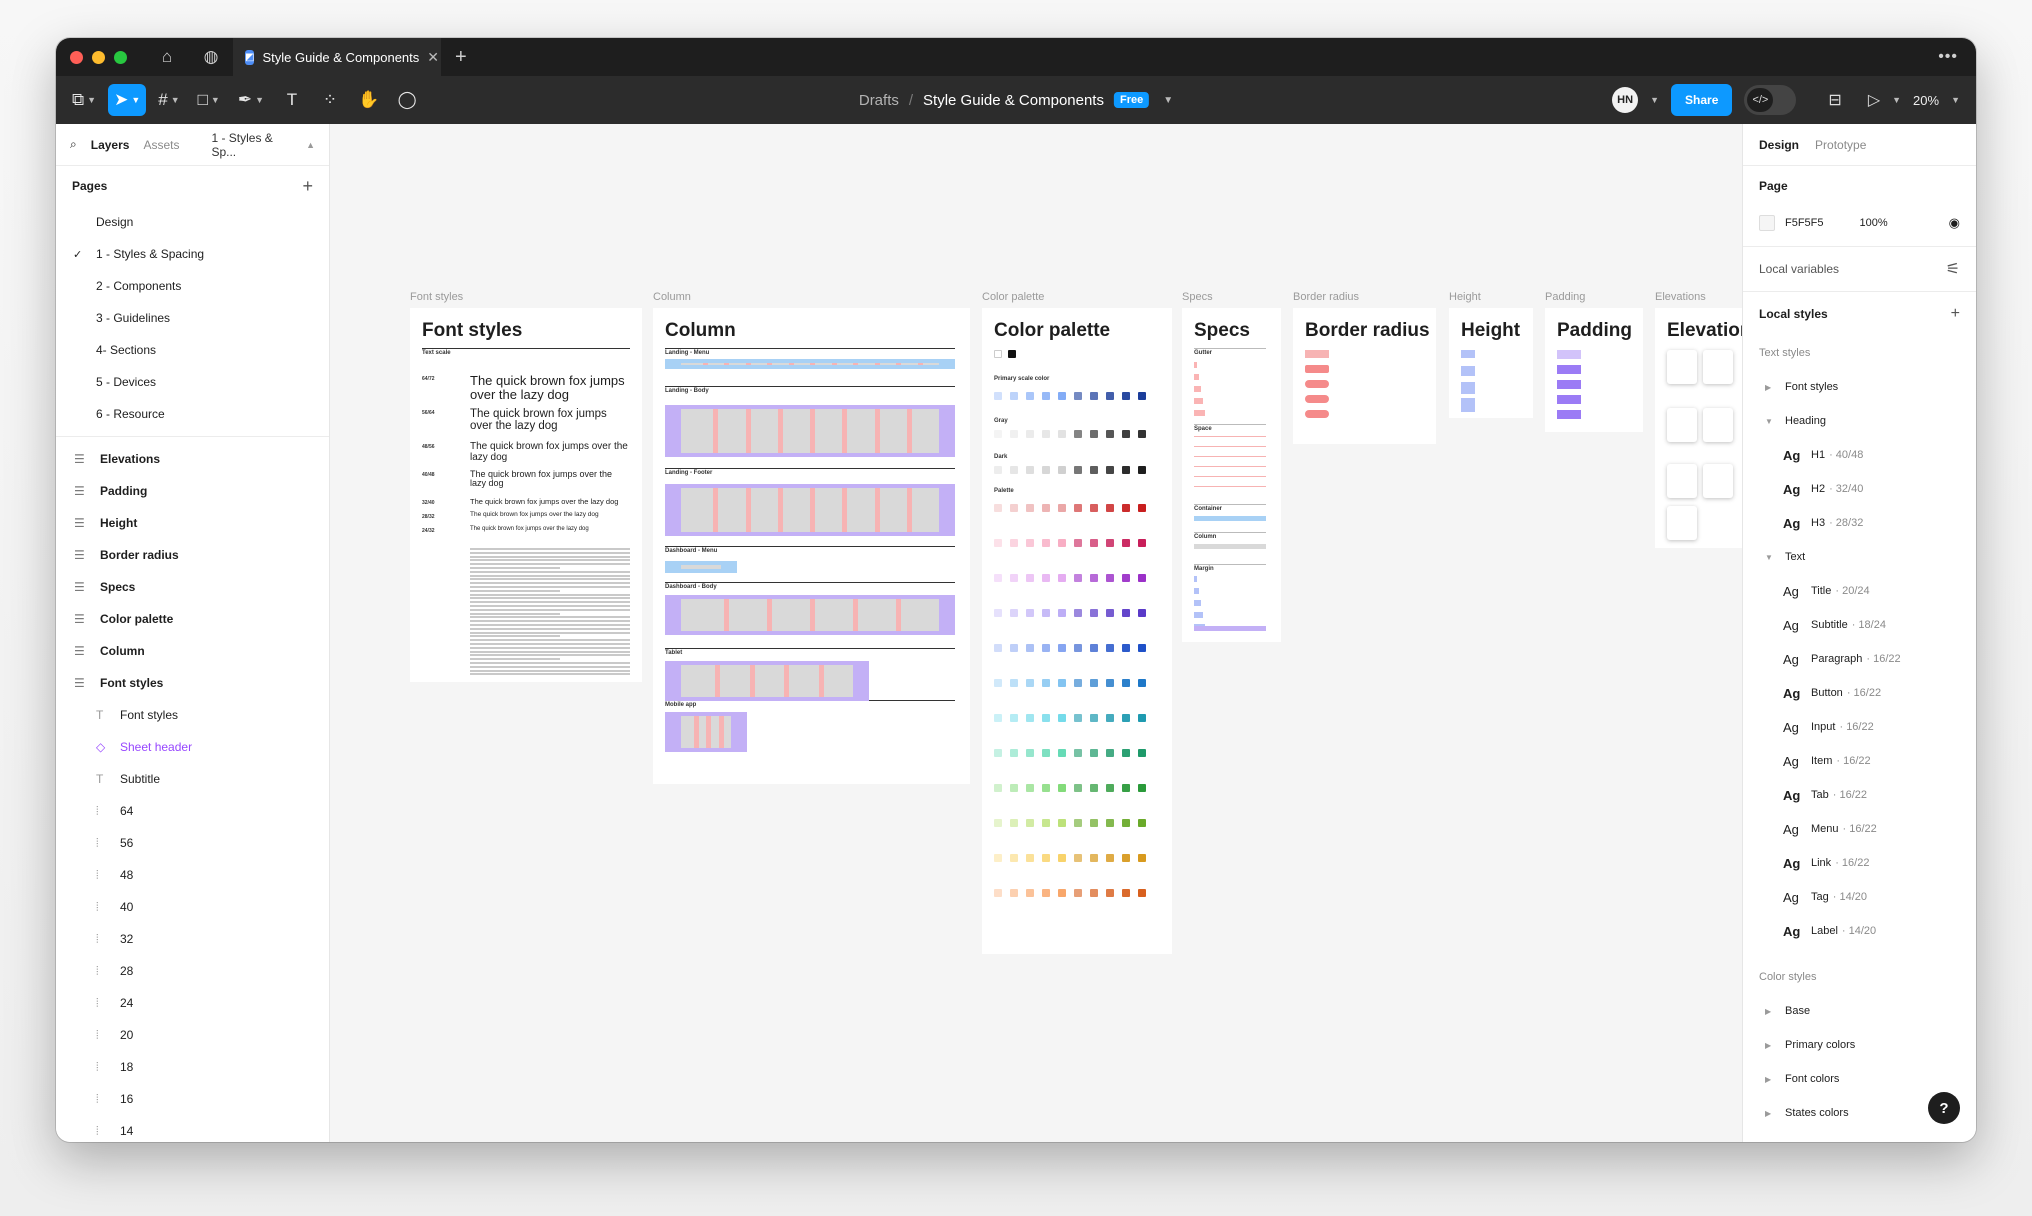 This screenshot has height=1216, width=2032. I want to click on close-window-button, so click(76, 57).